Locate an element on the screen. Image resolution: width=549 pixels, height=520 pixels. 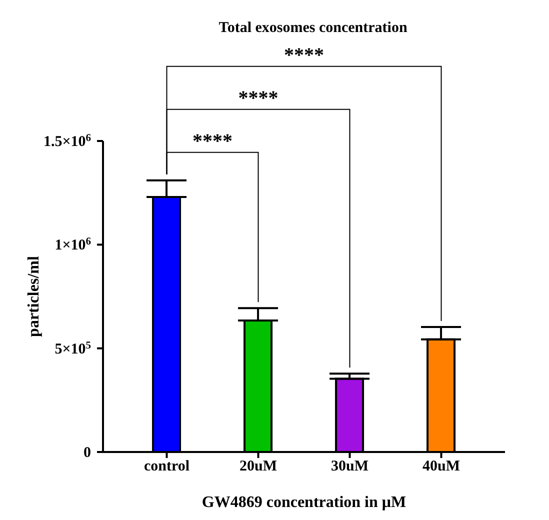
x-tick-label: 40uM is located at coordinates (441, 466).